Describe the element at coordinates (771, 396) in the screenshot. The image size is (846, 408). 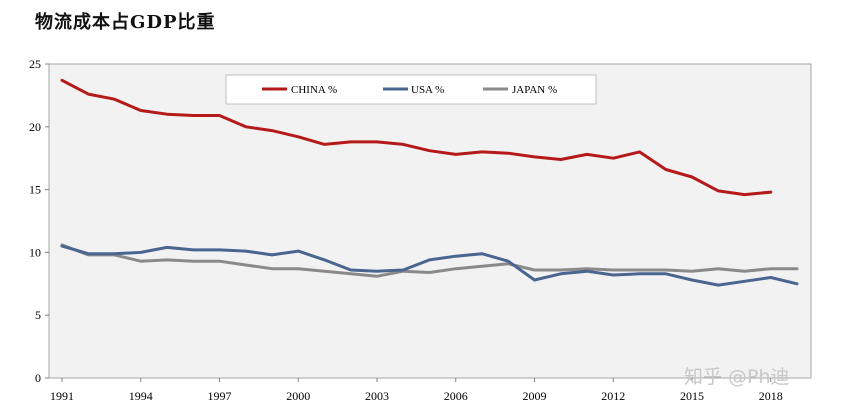
I see `x-tick-label: 2018` at that location.